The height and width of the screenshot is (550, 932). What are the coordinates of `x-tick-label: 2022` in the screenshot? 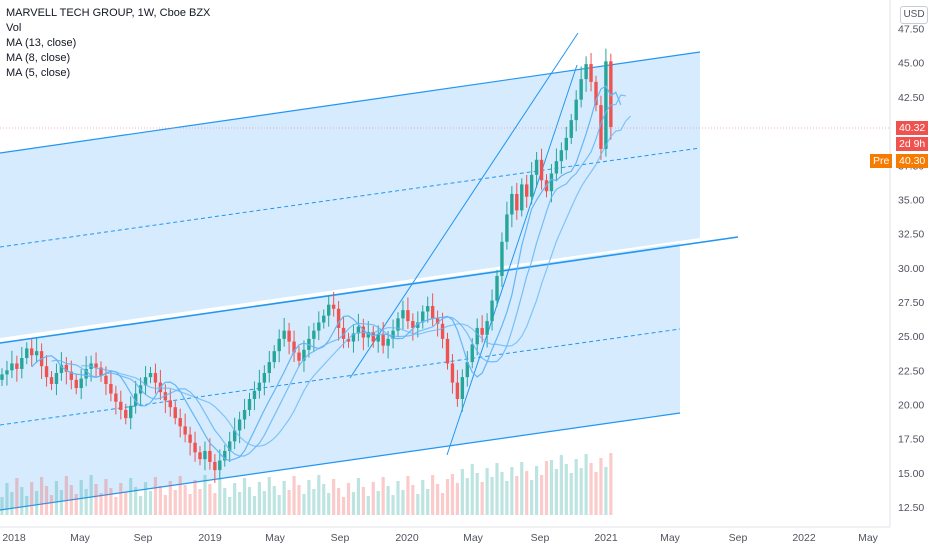 It's located at (804, 538).